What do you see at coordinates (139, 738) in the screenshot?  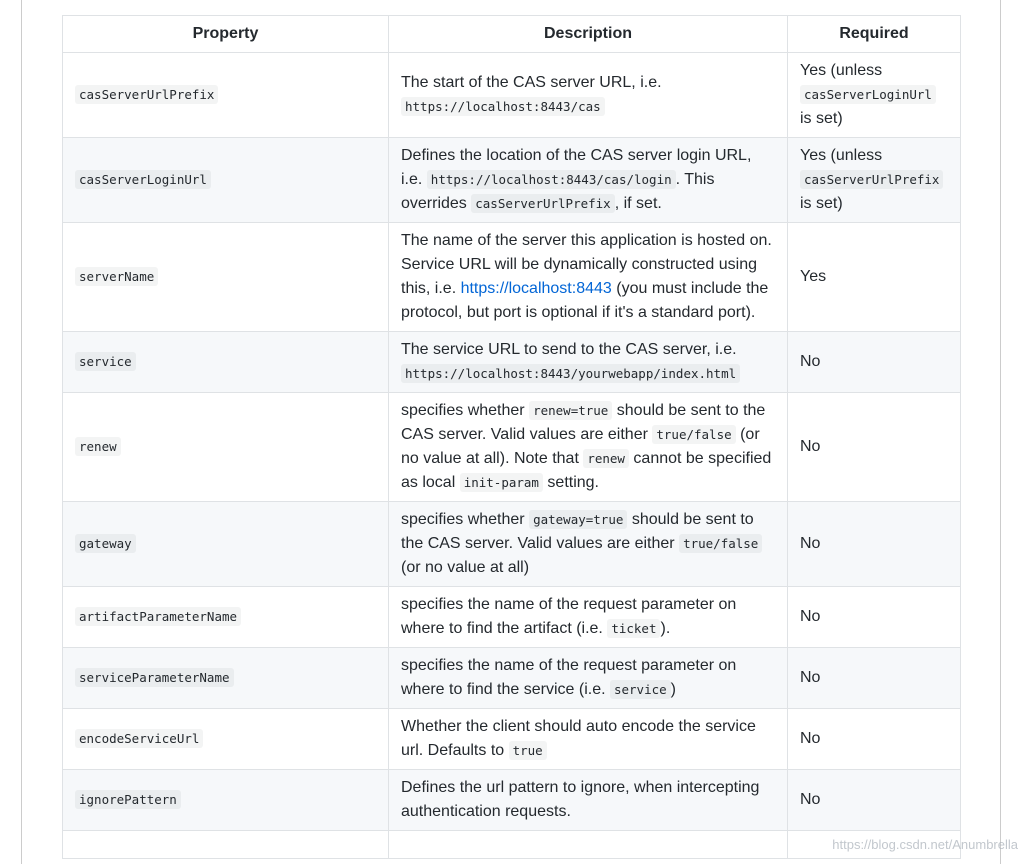 I see `property-code: encodeServiceUrl` at bounding box center [139, 738].